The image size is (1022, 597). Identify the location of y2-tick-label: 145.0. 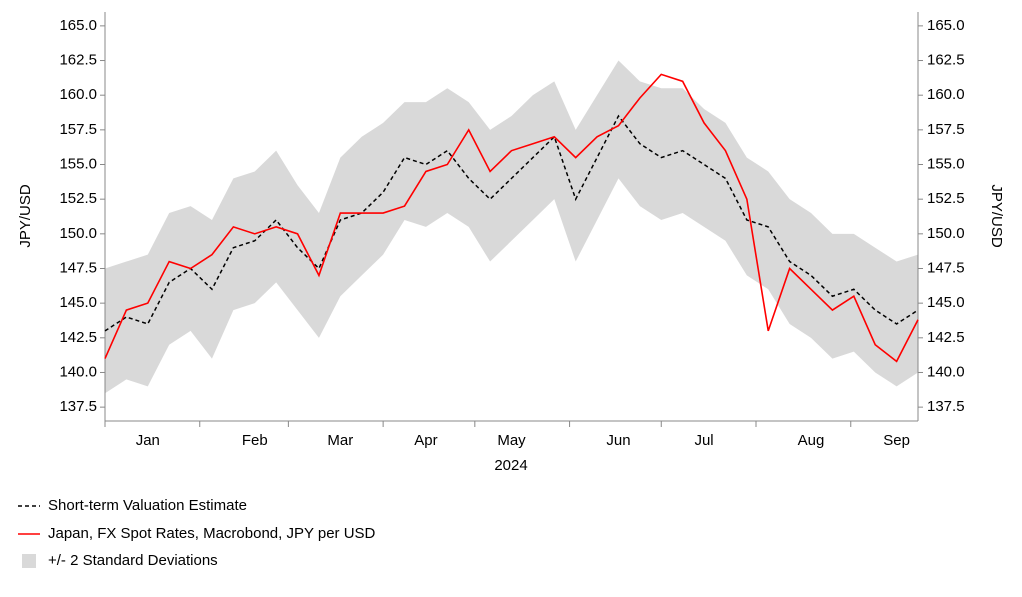
(946, 302).